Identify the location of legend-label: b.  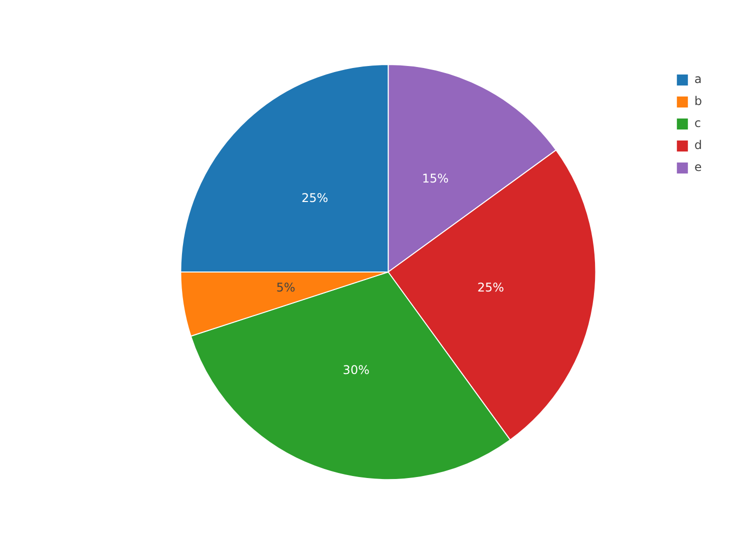
(698, 101).